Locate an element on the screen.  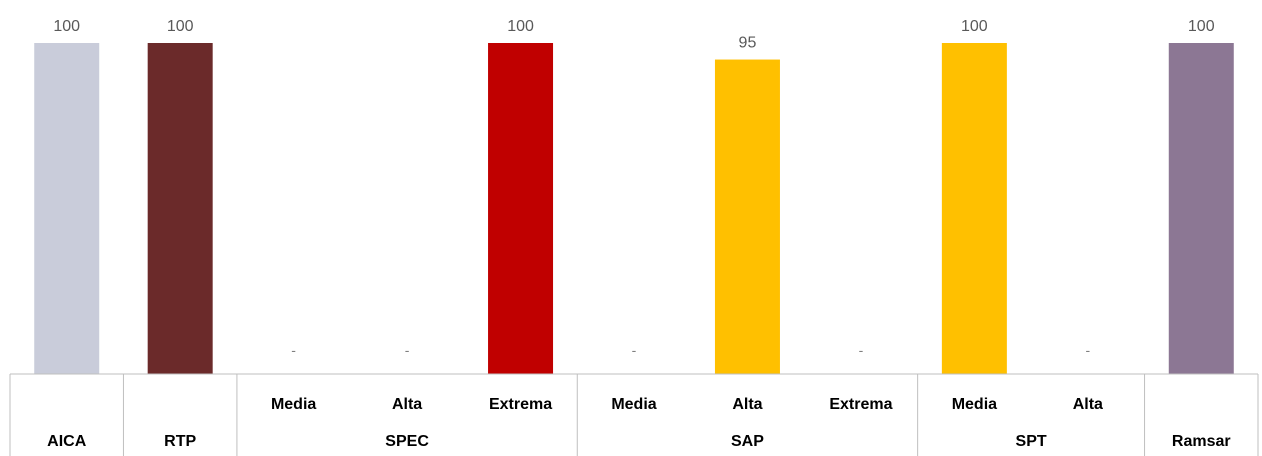
data-label: 95 is located at coordinates (748, 43).